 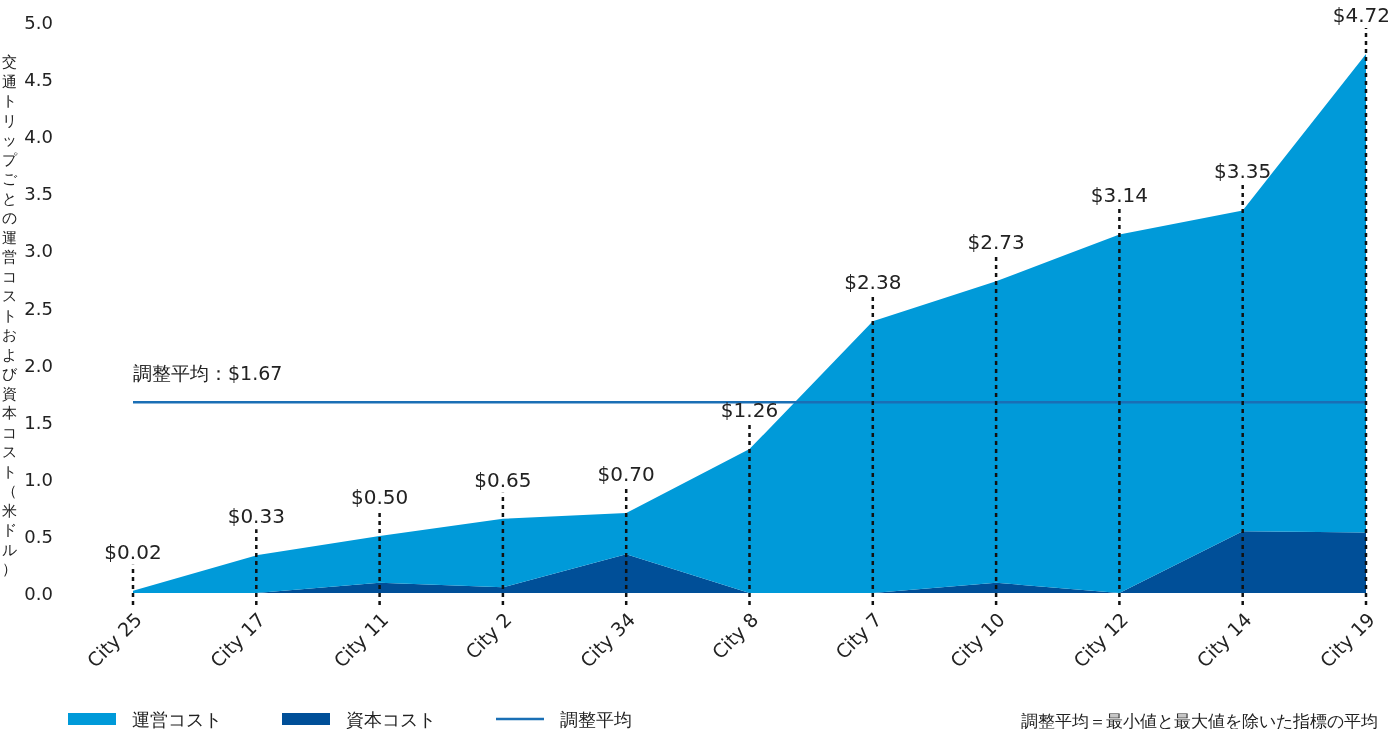 What do you see at coordinates (38, 422) in the screenshot?
I see `y-tick-label: 1.5` at bounding box center [38, 422].